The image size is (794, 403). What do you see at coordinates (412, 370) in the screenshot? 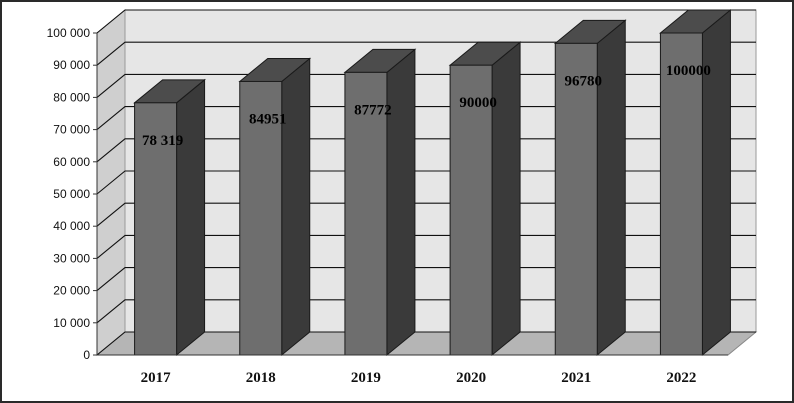
I see `x-axis-ticks: 2017 2018 2019 2020 2021 2022` at bounding box center [412, 370].